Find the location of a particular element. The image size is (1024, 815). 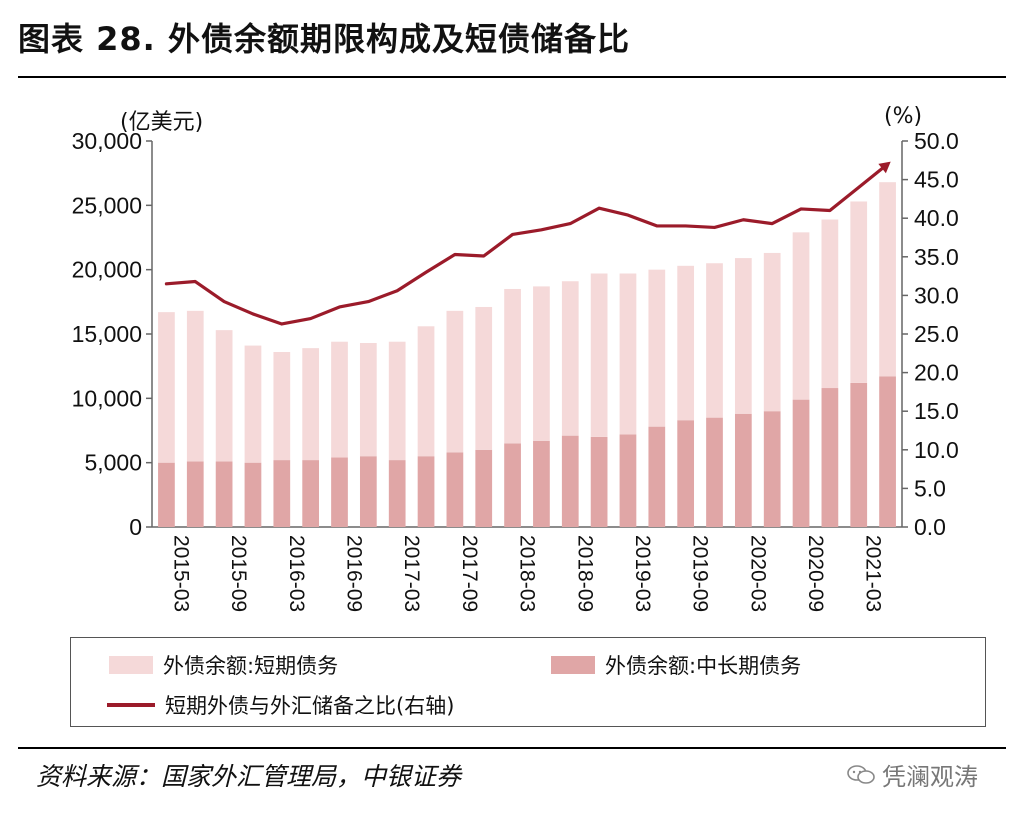

legend-item-short-debt: 外债余额:短期债务 is located at coordinates (223, 665).